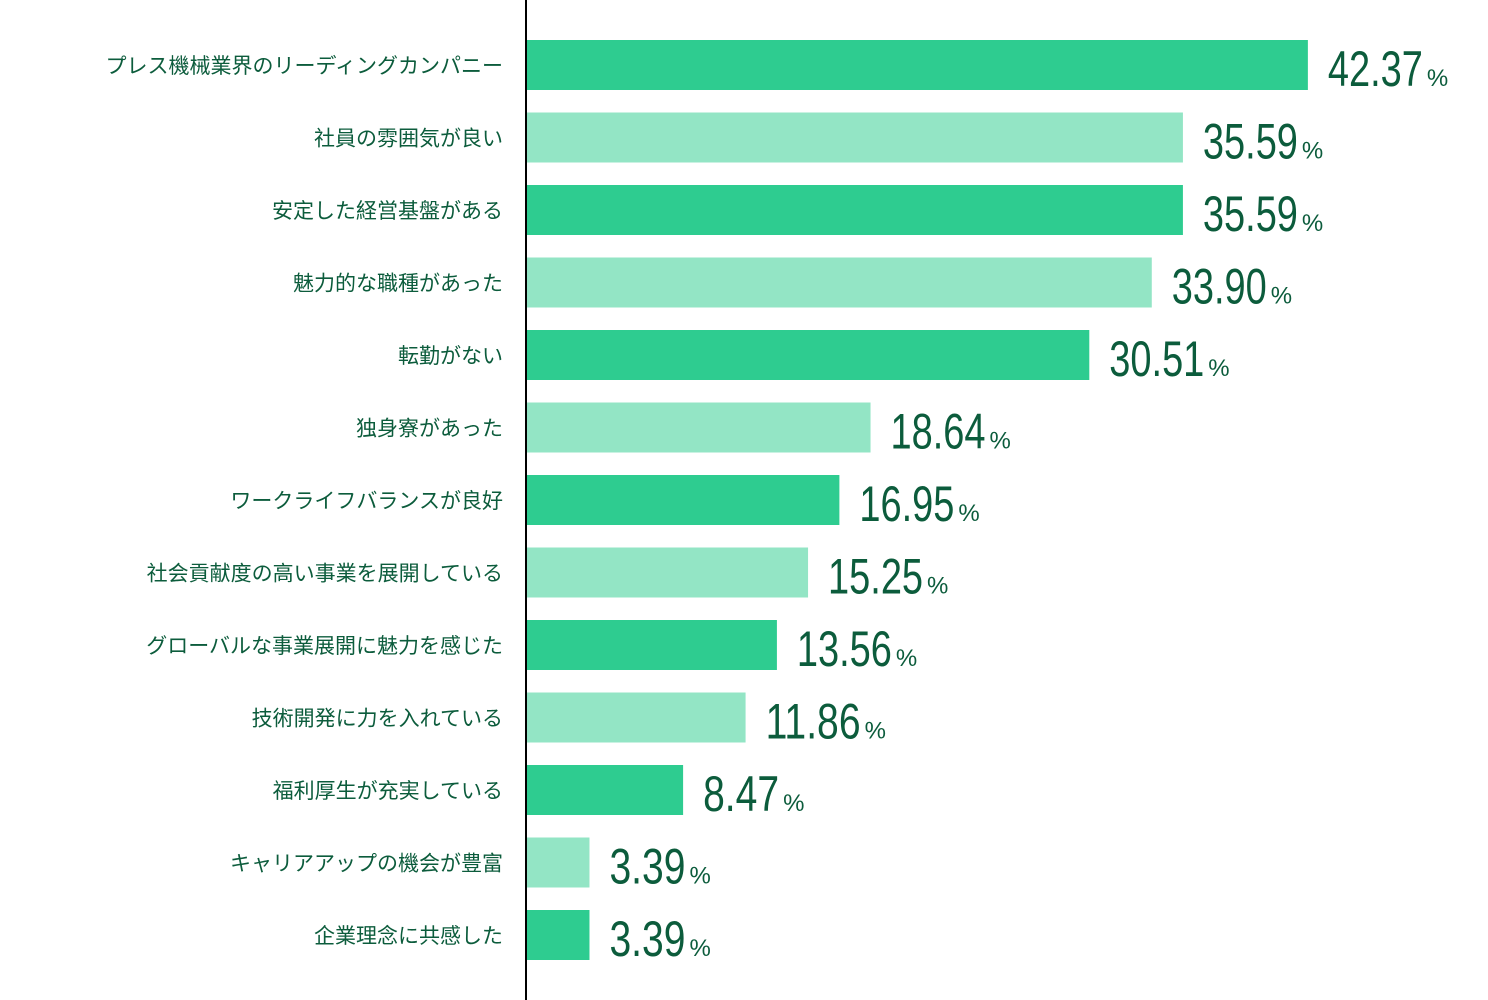 The image size is (1488, 1000). I want to click on category-label-5: 独身寮があった, so click(429, 429).